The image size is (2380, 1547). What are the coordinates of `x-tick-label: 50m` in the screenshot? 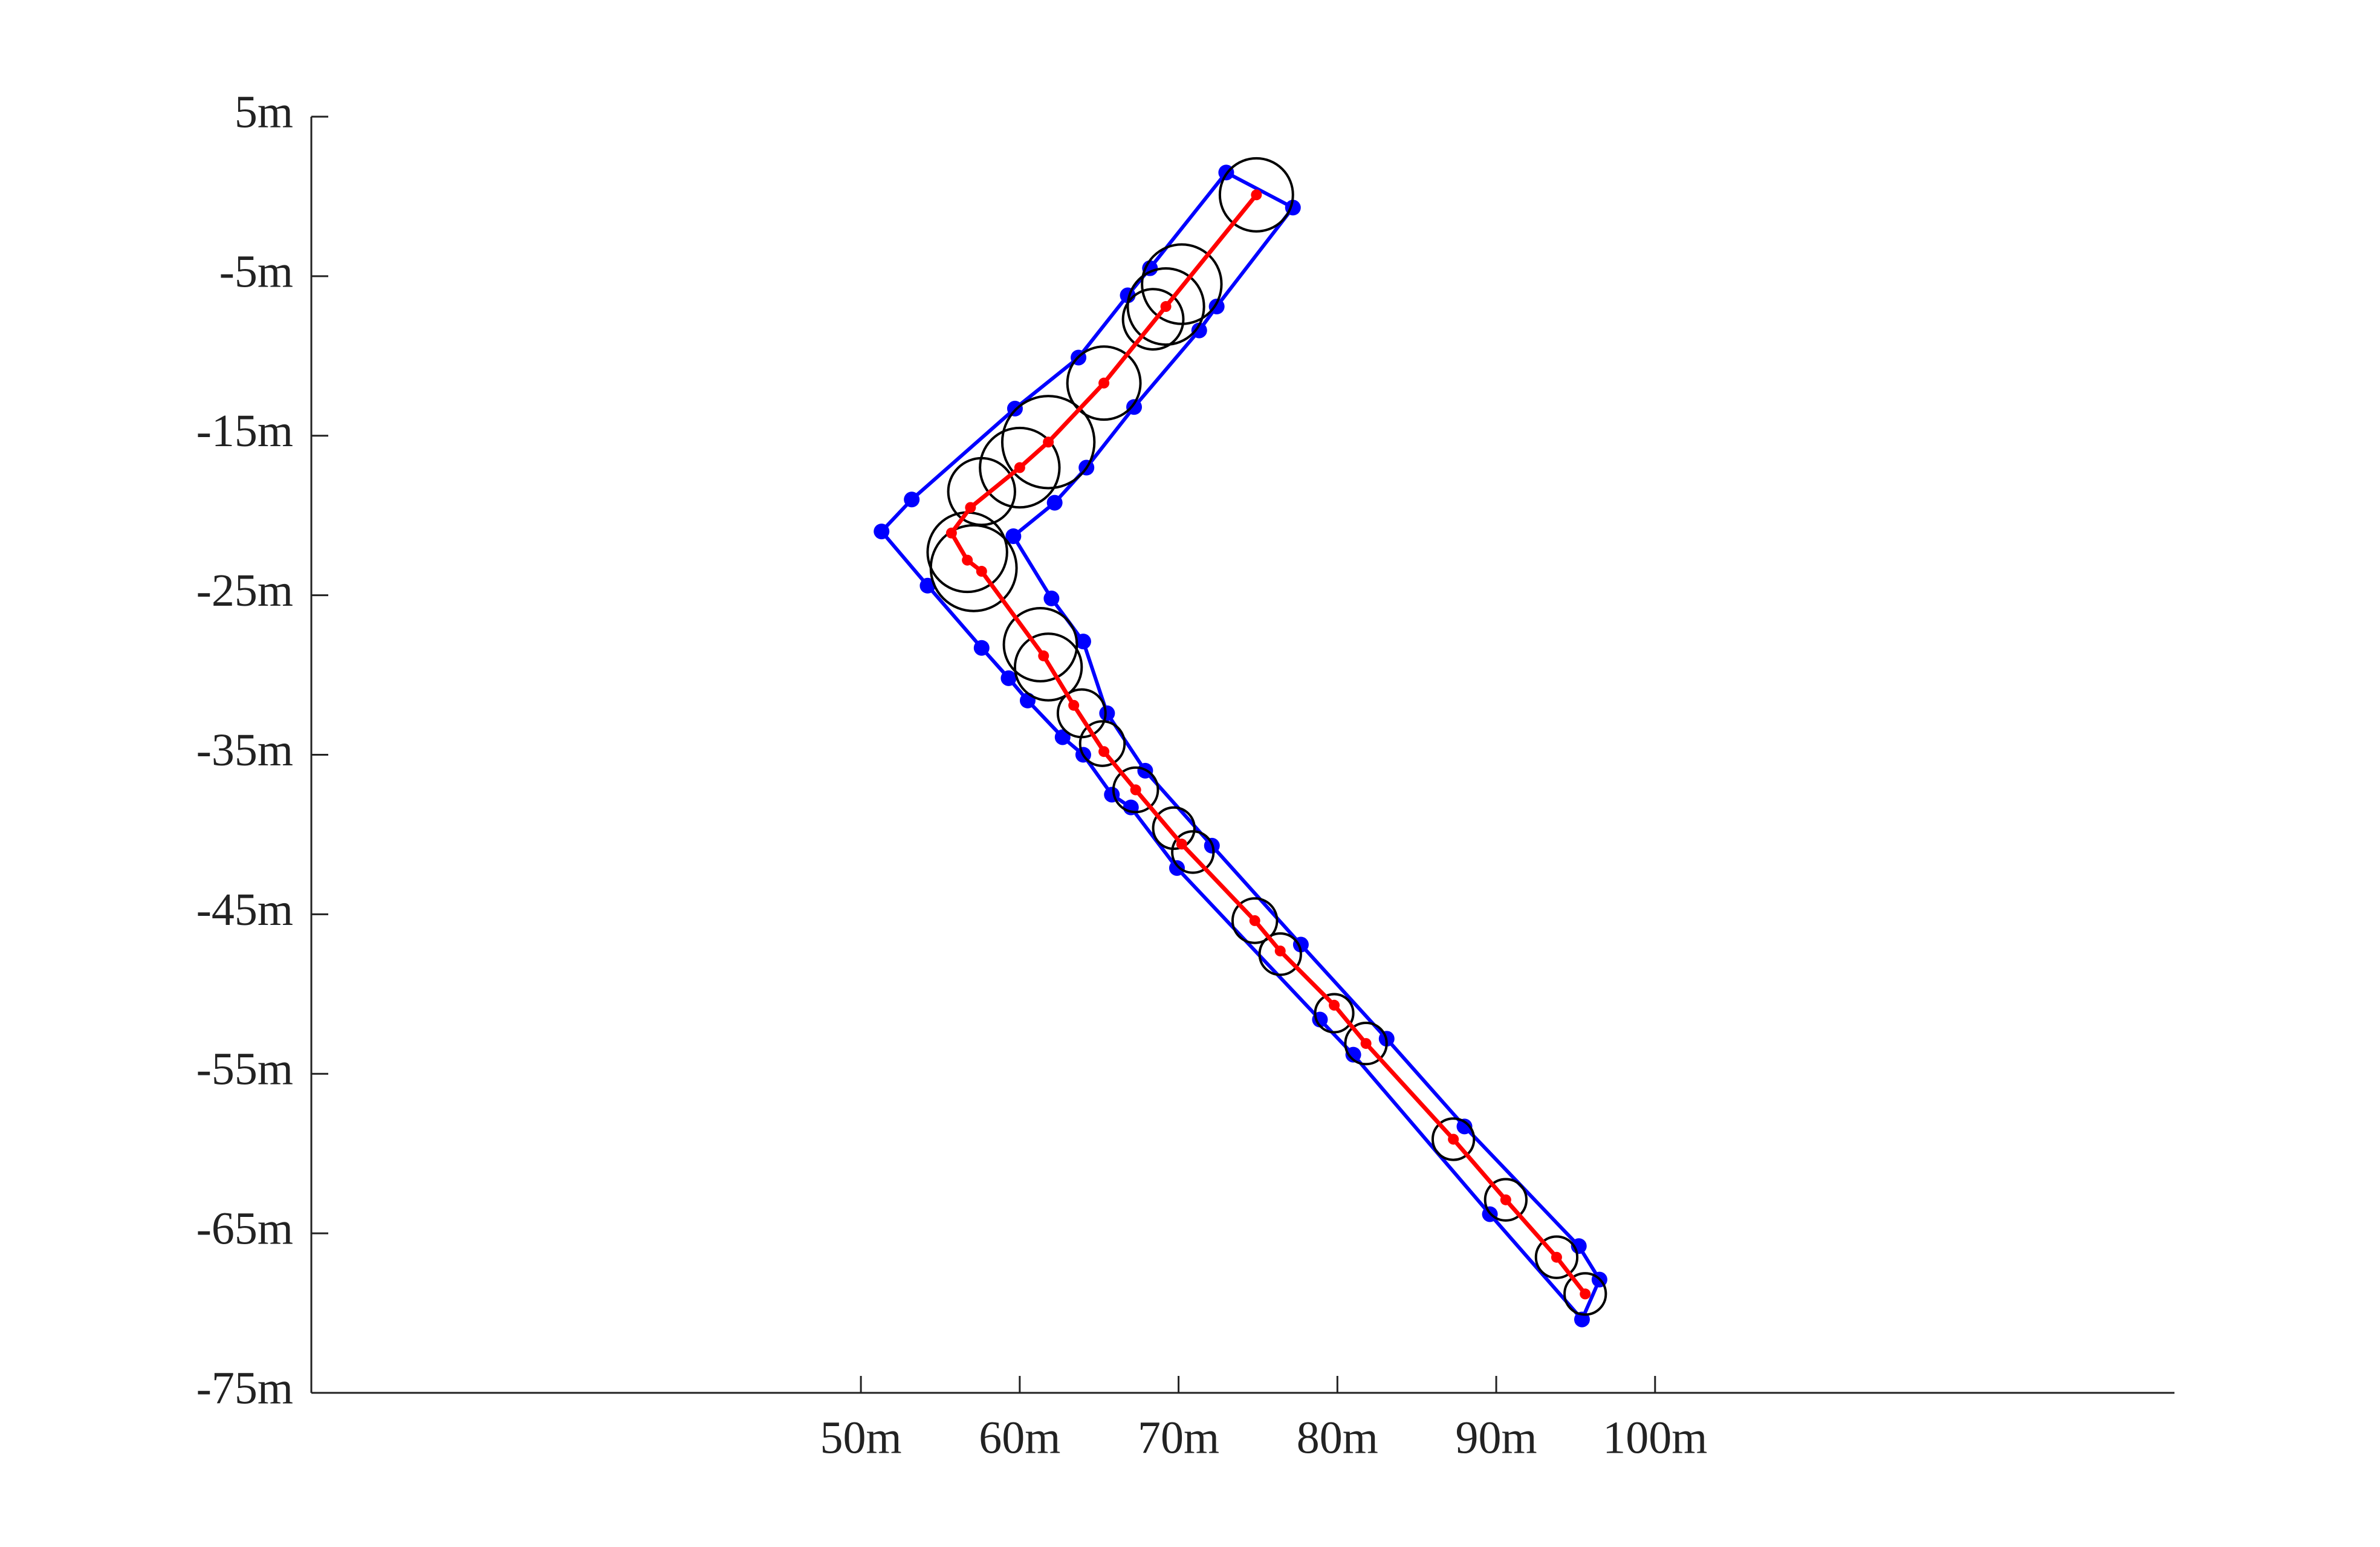 It's located at (861, 1437).